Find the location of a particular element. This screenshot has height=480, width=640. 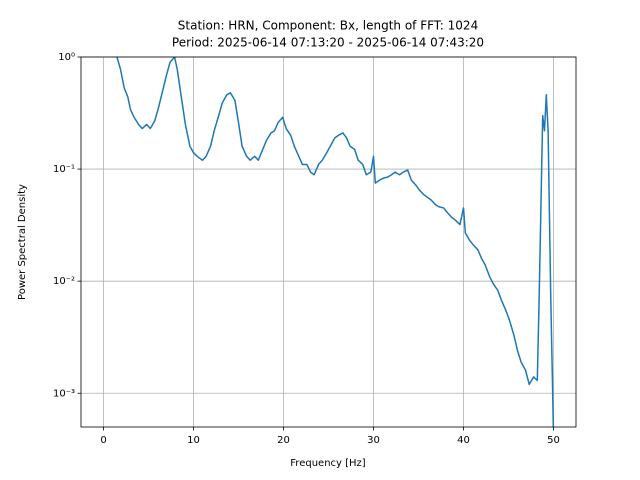

y-tick-label: 10⁻² is located at coordinates (64, 281).